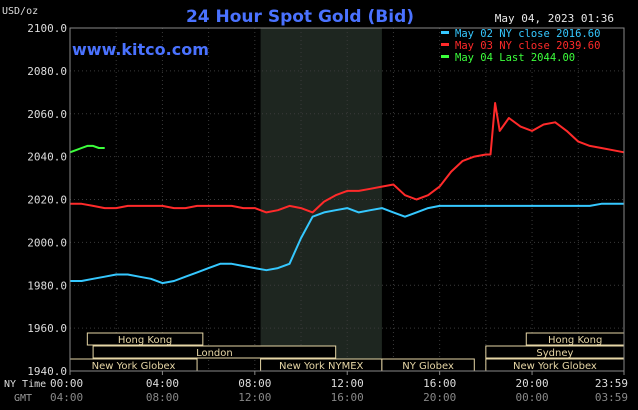 The image size is (638, 410). What do you see at coordinates (66, 383) in the screenshot?
I see `x-tick-label-ny: 00:00` at bounding box center [66, 383].